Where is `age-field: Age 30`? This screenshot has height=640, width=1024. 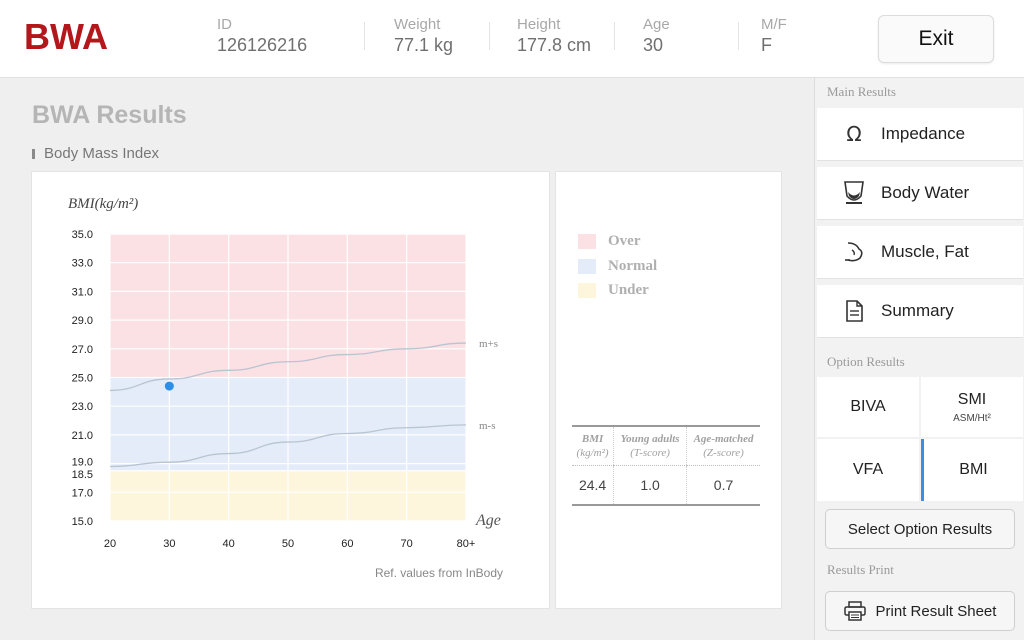
age-field: Age 30 is located at coordinates (656, 36).